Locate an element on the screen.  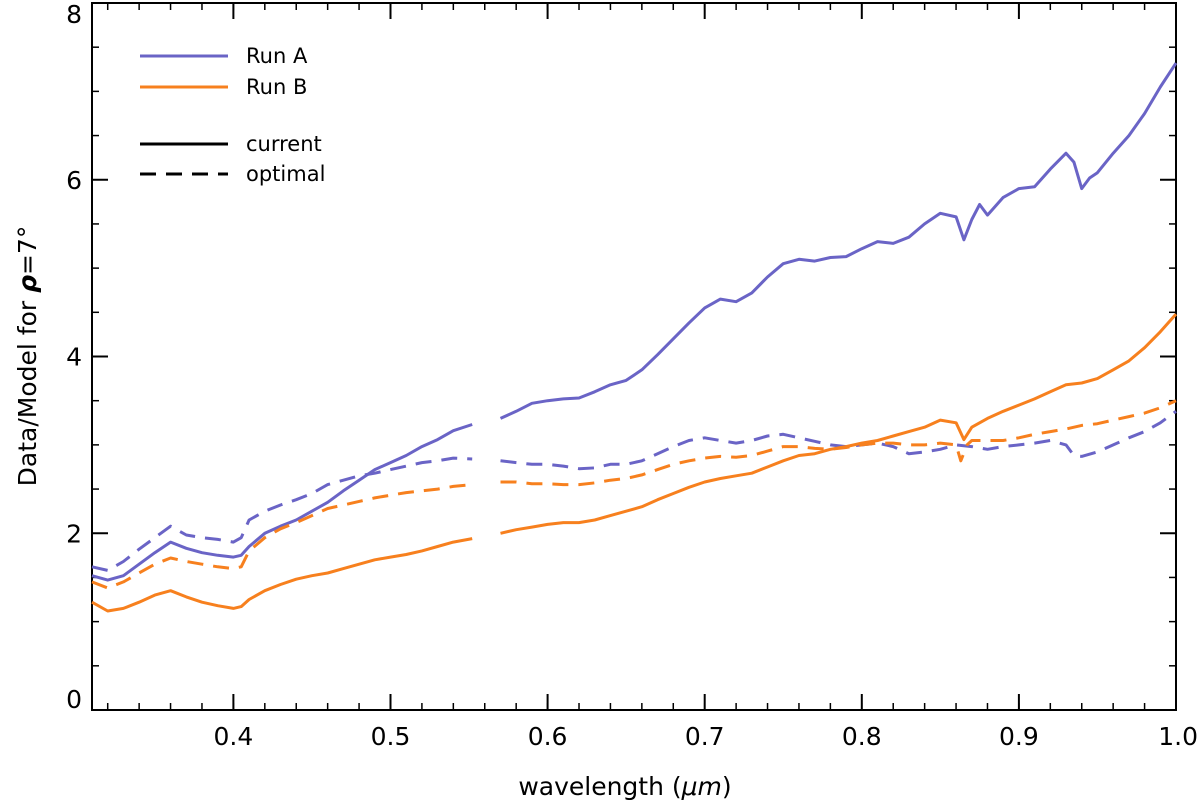
x-axis-title: wavelength (μm) is located at coordinates (624, 786).